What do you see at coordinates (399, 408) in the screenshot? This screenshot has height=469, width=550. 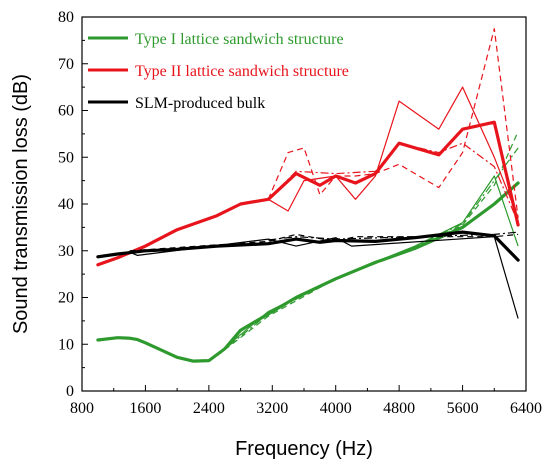 I see `x-tick-label: 4800` at bounding box center [399, 408].